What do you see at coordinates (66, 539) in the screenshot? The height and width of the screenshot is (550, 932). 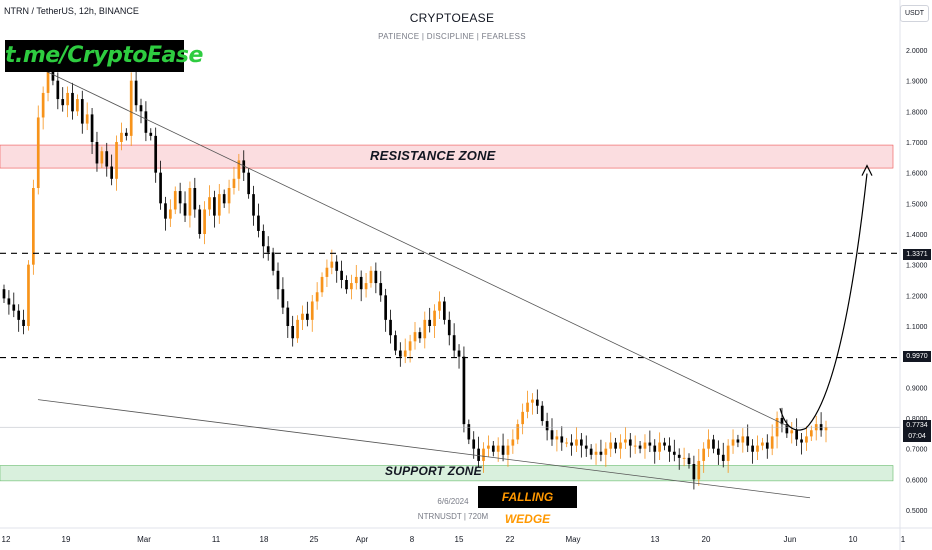 I see `time-tick-label: 19` at bounding box center [66, 539].